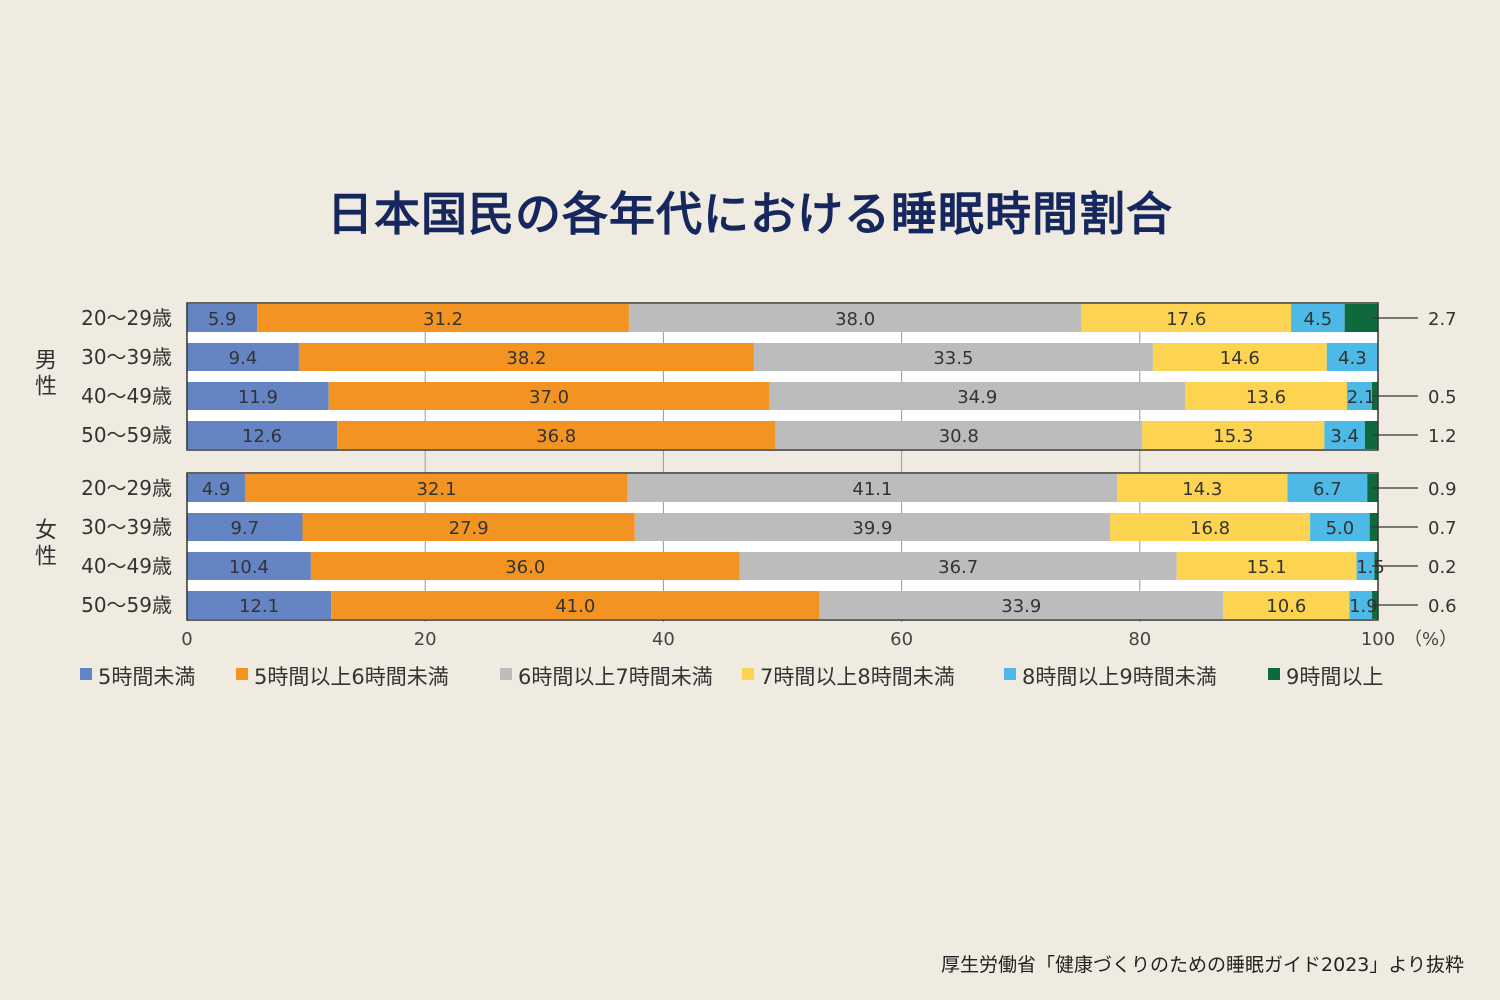 The image size is (1500, 1000). I want to click on data-label: 38.2, so click(526, 358).